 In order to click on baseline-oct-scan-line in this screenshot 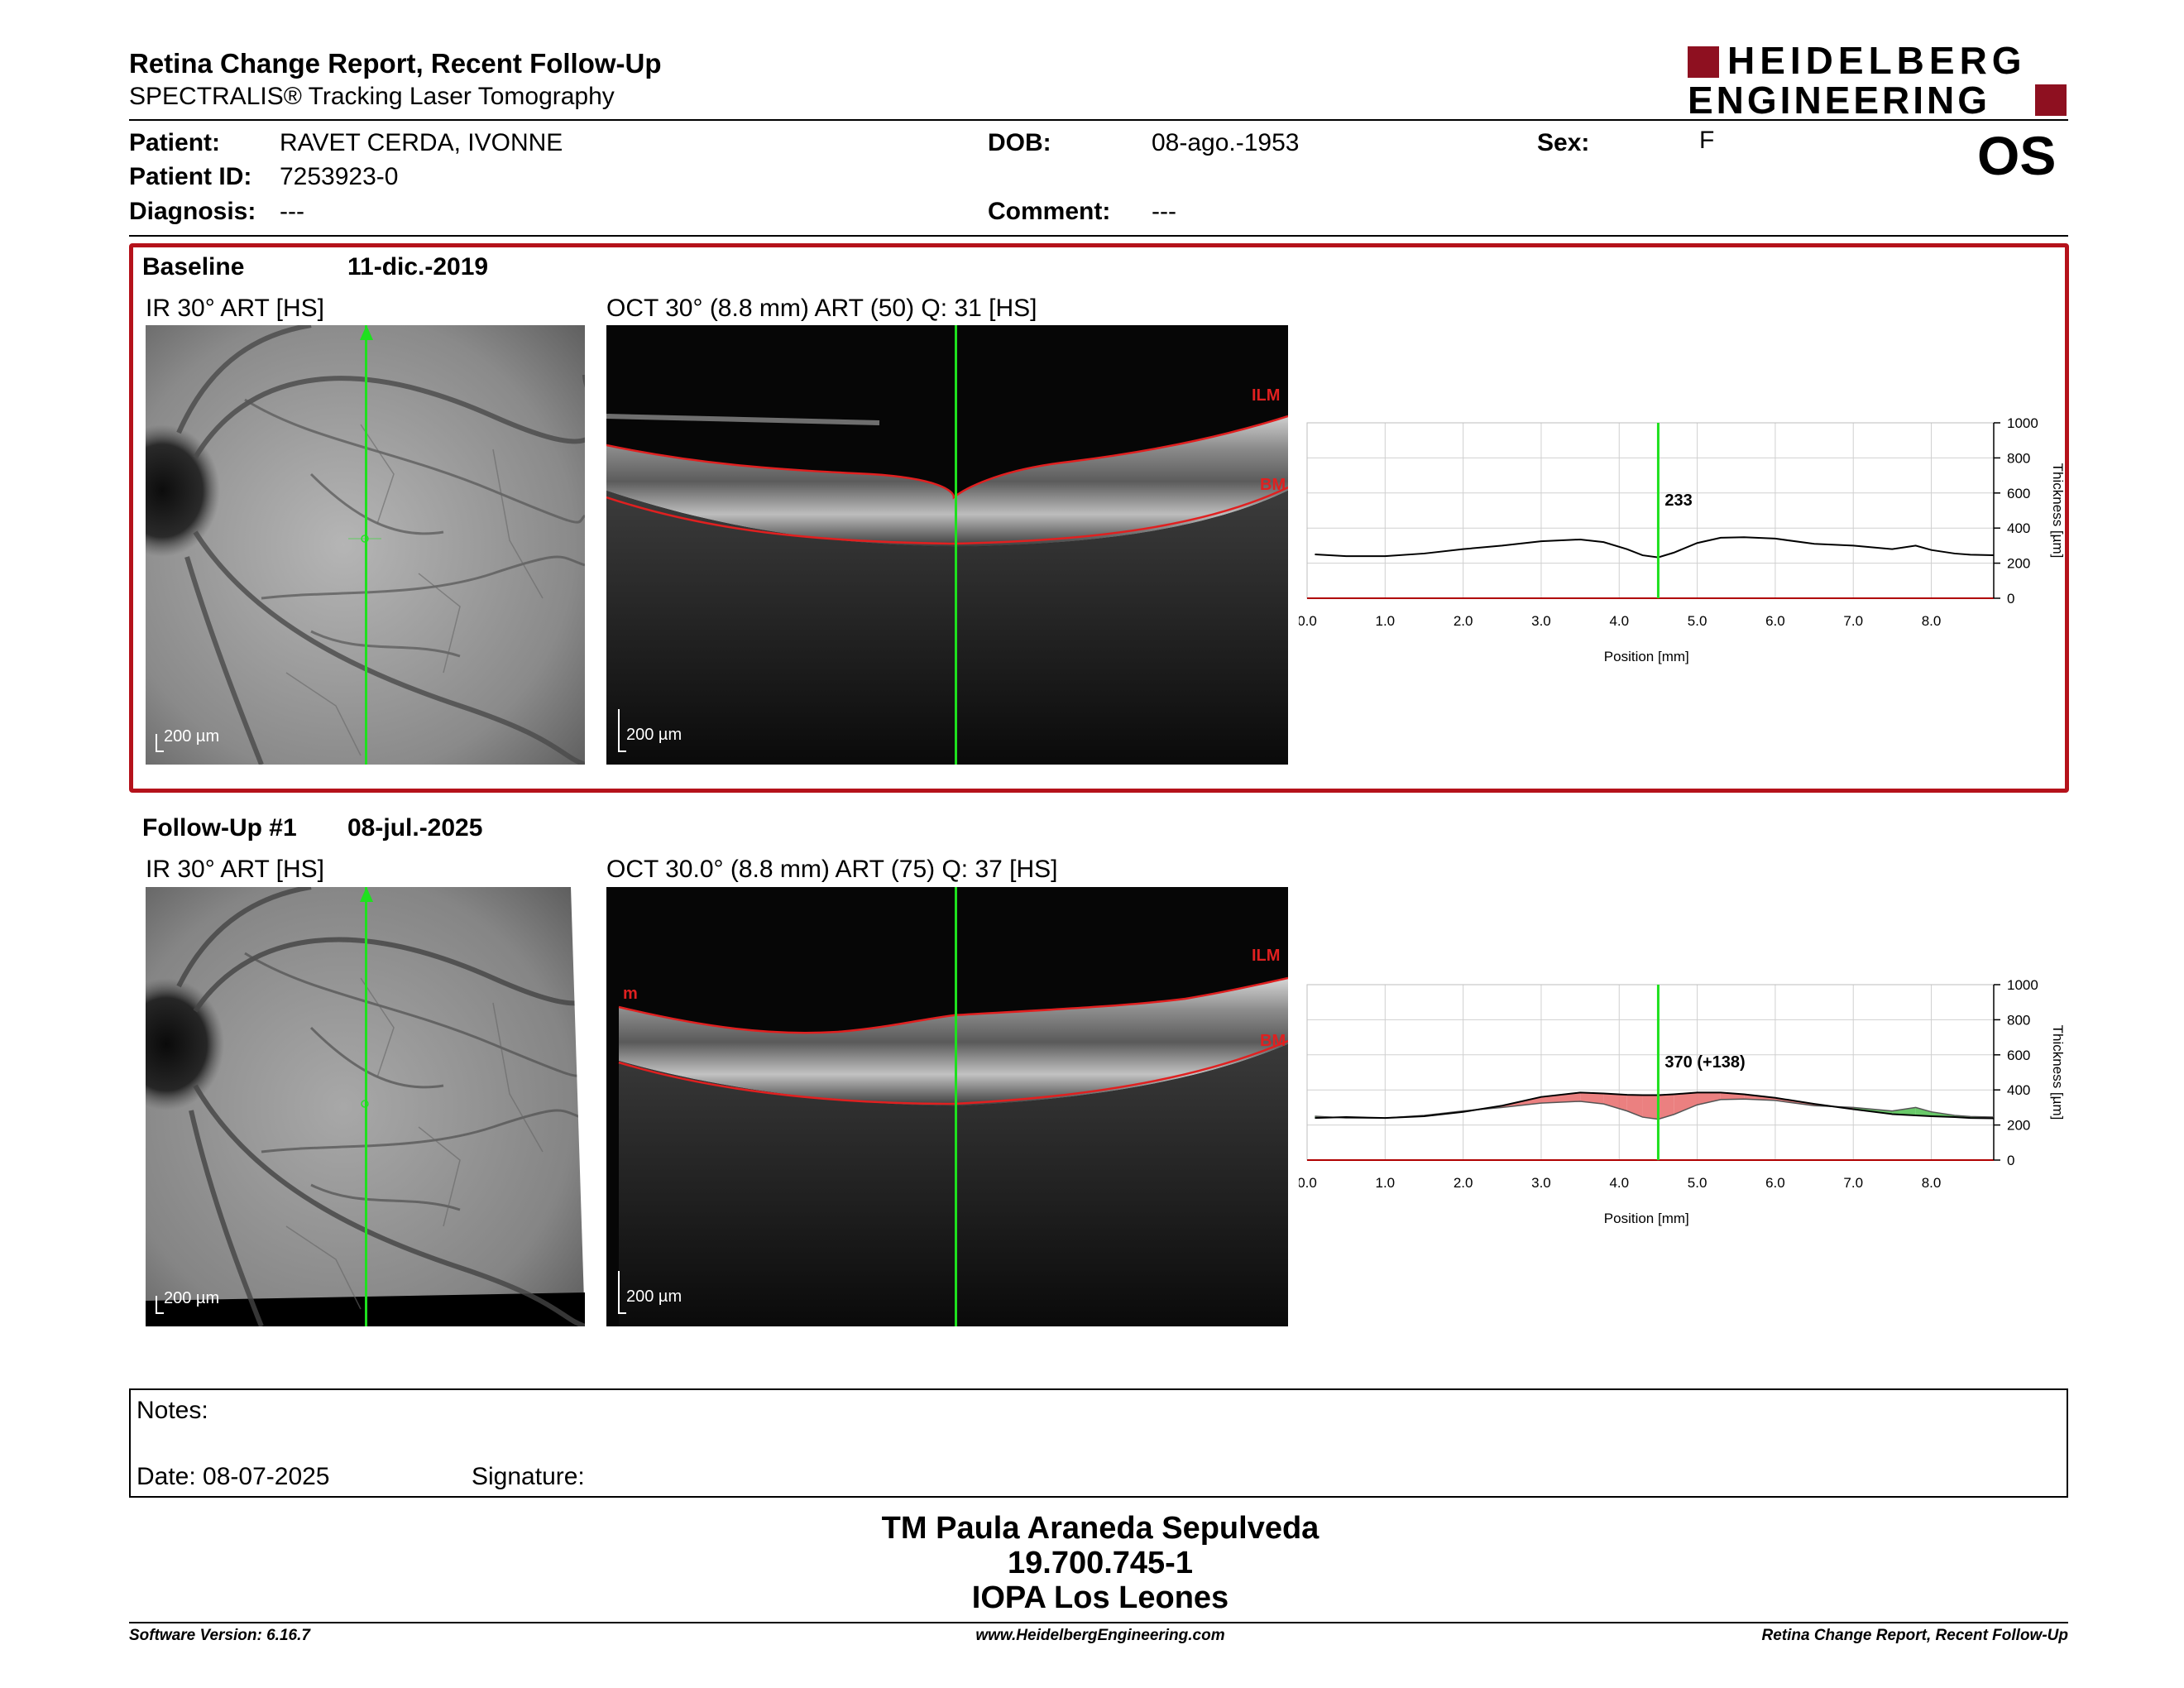, I will do `click(956, 545)`.